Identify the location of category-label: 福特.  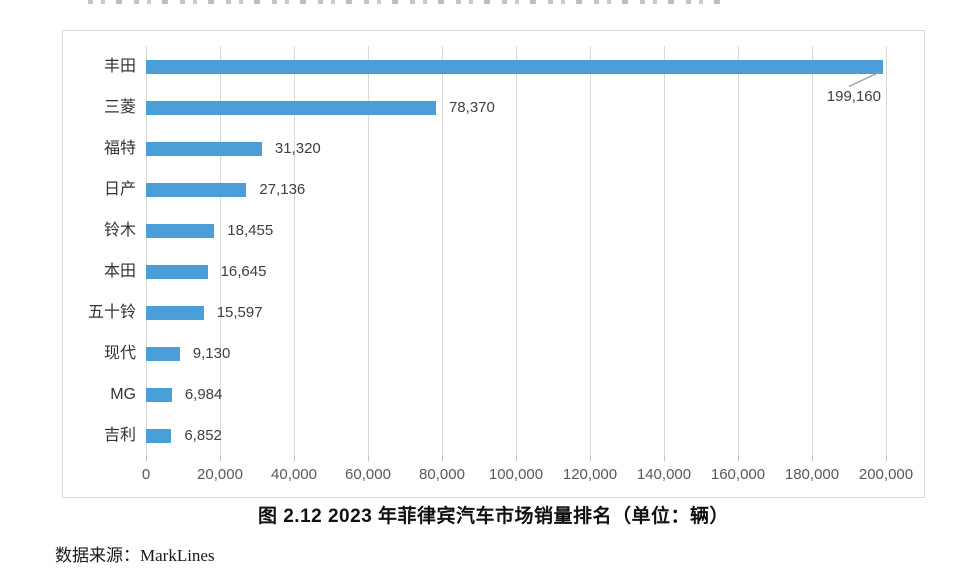
(119, 148).